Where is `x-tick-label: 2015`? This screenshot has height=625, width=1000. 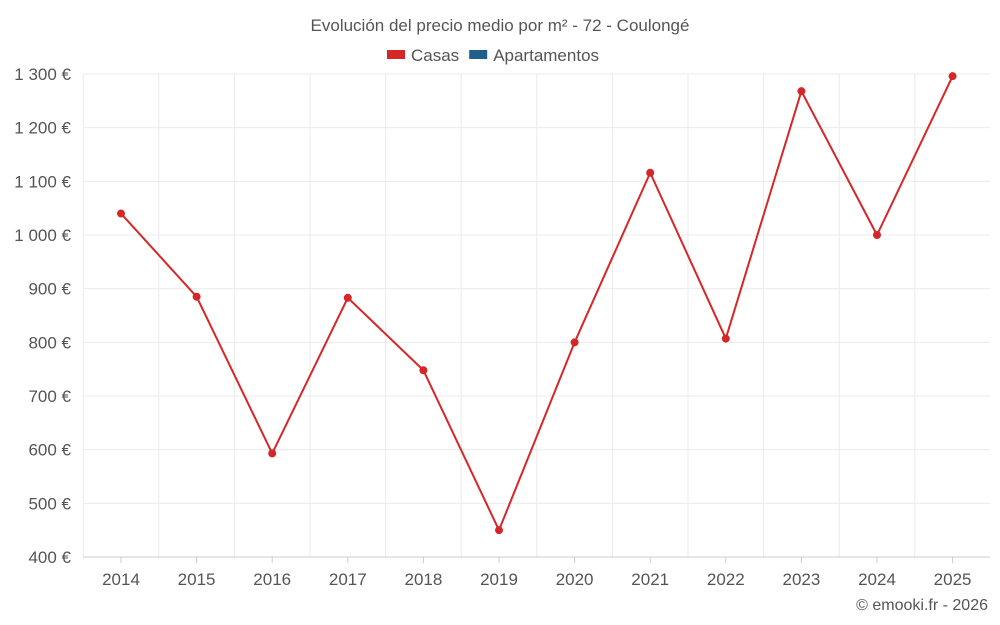
x-tick-label: 2015 is located at coordinates (197, 579).